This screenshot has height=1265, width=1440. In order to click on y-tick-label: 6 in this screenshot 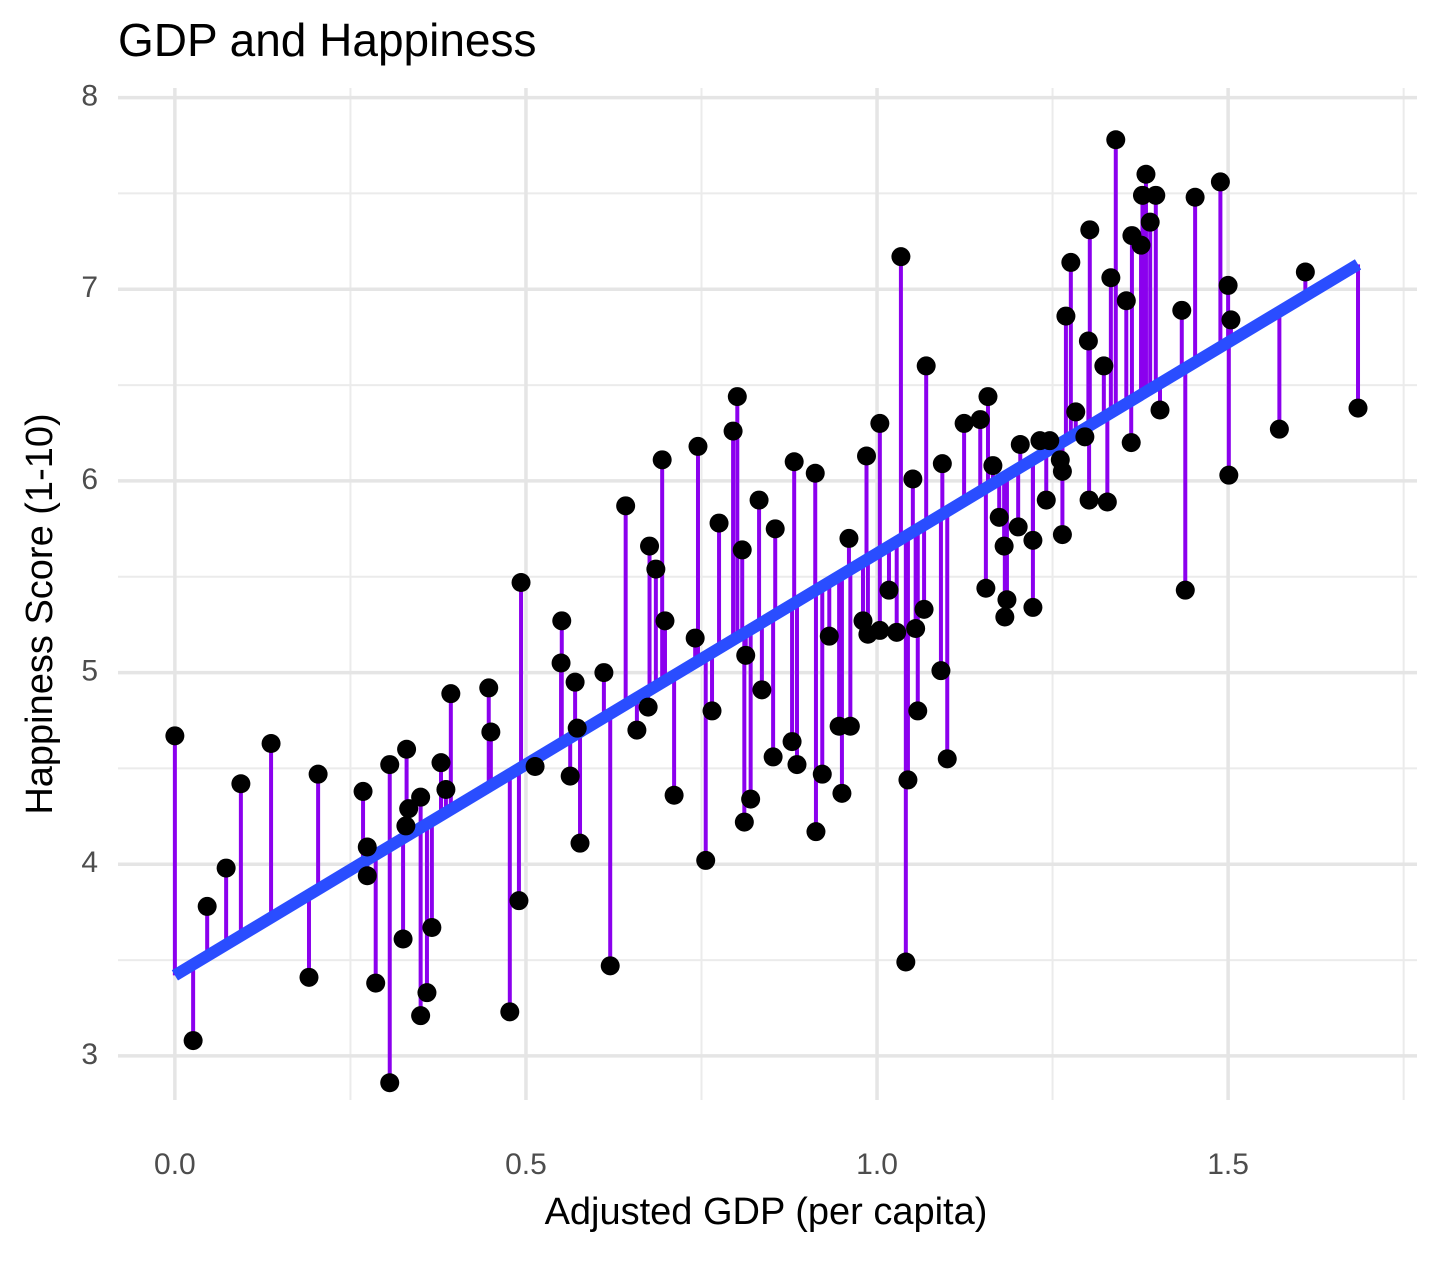, I will do `click(89, 479)`.